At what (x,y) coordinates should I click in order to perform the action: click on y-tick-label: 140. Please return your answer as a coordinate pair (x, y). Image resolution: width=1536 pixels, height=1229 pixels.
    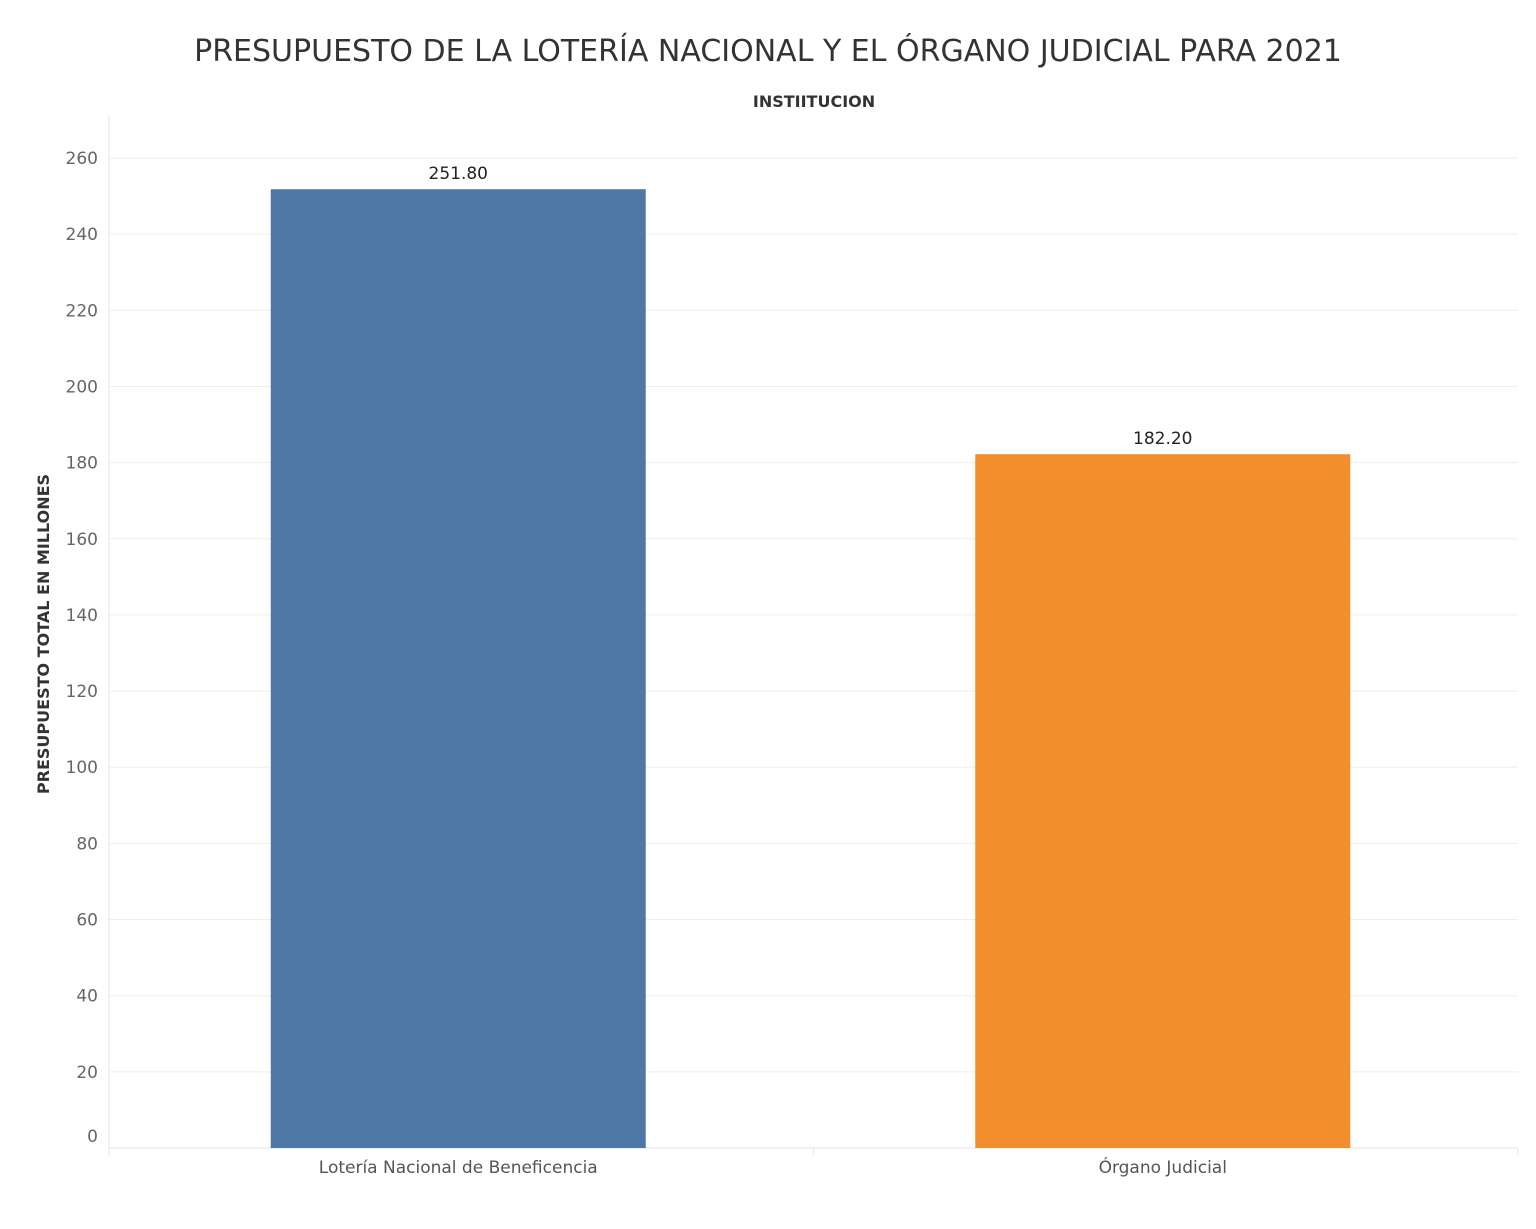
    Looking at the image, I should click on (82, 616).